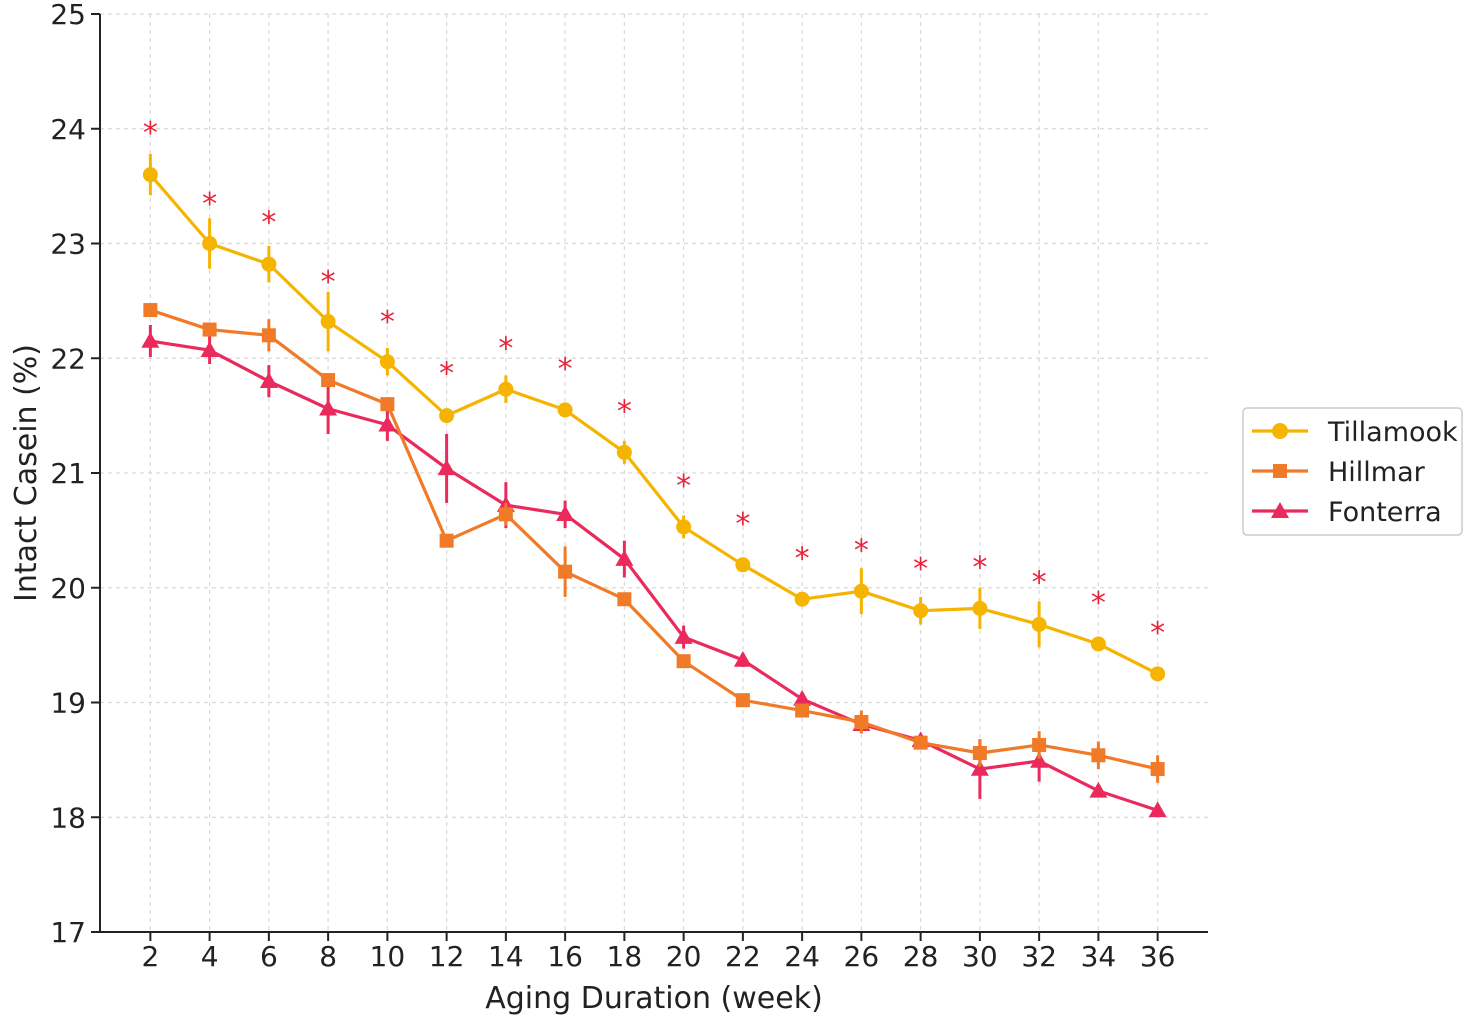  I want to click on x-tick-label: 24, so click(802, 956).